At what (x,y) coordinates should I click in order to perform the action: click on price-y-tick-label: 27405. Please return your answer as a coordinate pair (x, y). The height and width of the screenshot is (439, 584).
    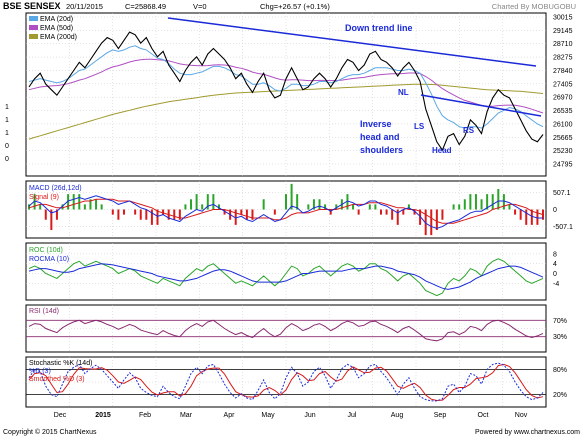
    Looking at the image, I should click on (563, 84).